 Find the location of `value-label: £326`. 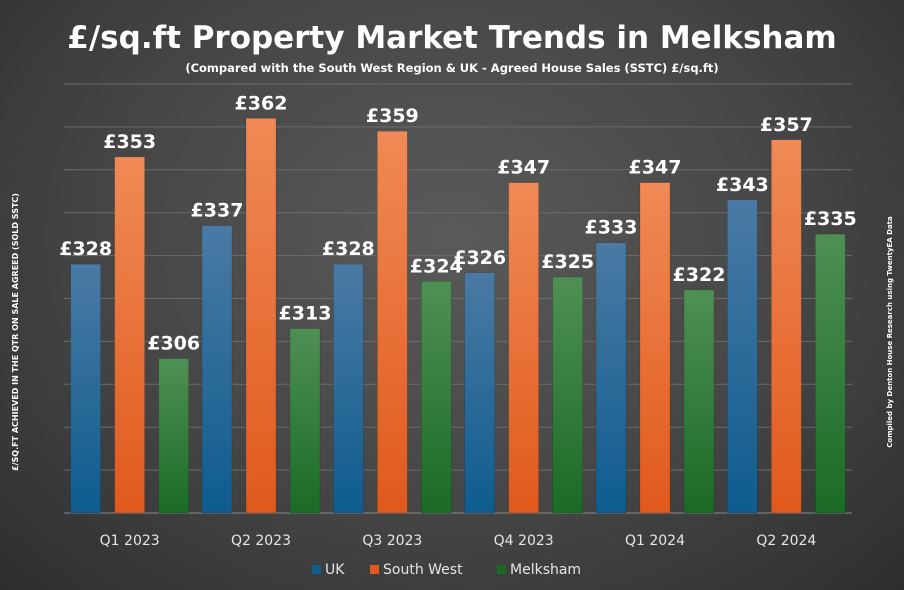

value-label: £326 is located at coordinates (479, 258).